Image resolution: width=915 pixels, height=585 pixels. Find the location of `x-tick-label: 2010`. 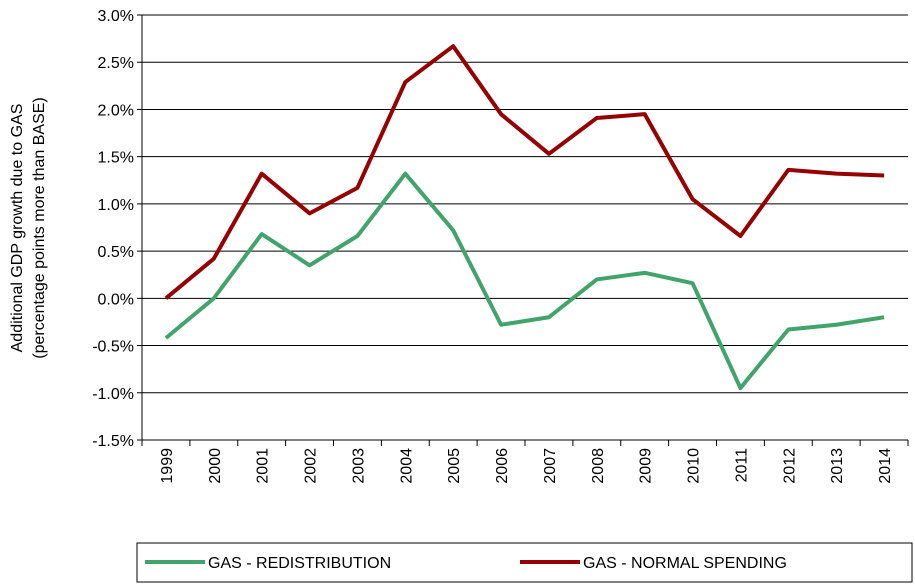

x-tick-label: 2010 is located at coordinates (694, 466).